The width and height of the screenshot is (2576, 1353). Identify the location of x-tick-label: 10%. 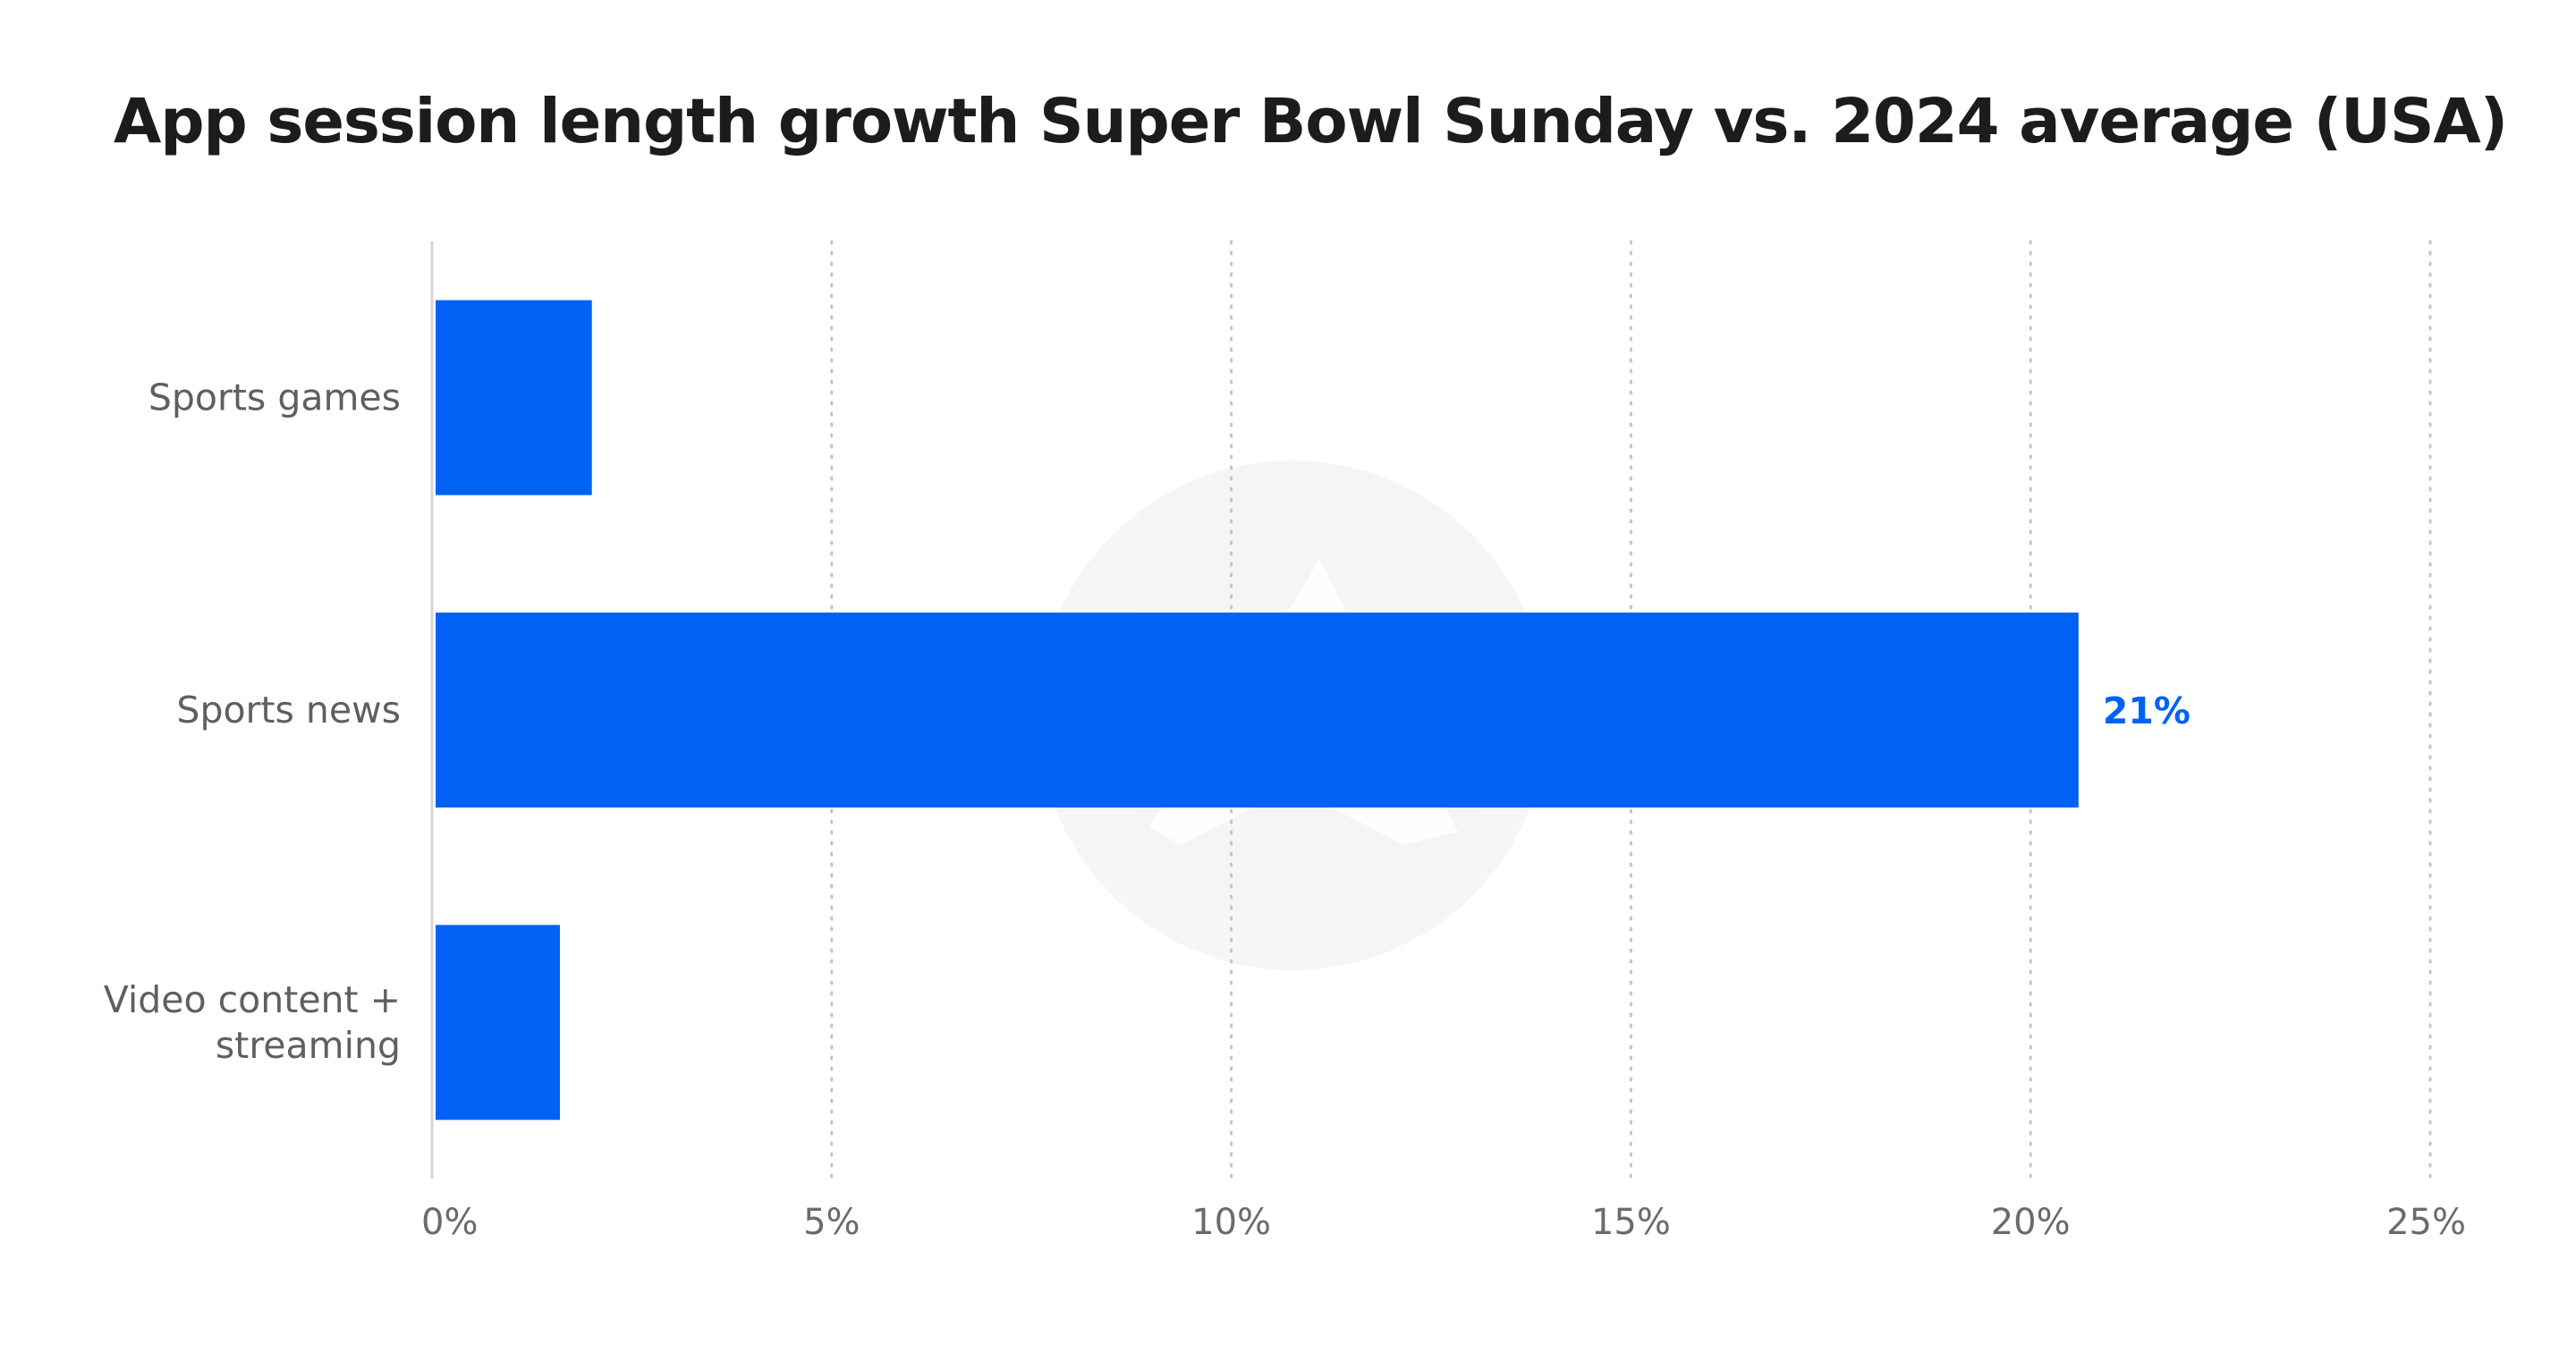
(1231, 1222).